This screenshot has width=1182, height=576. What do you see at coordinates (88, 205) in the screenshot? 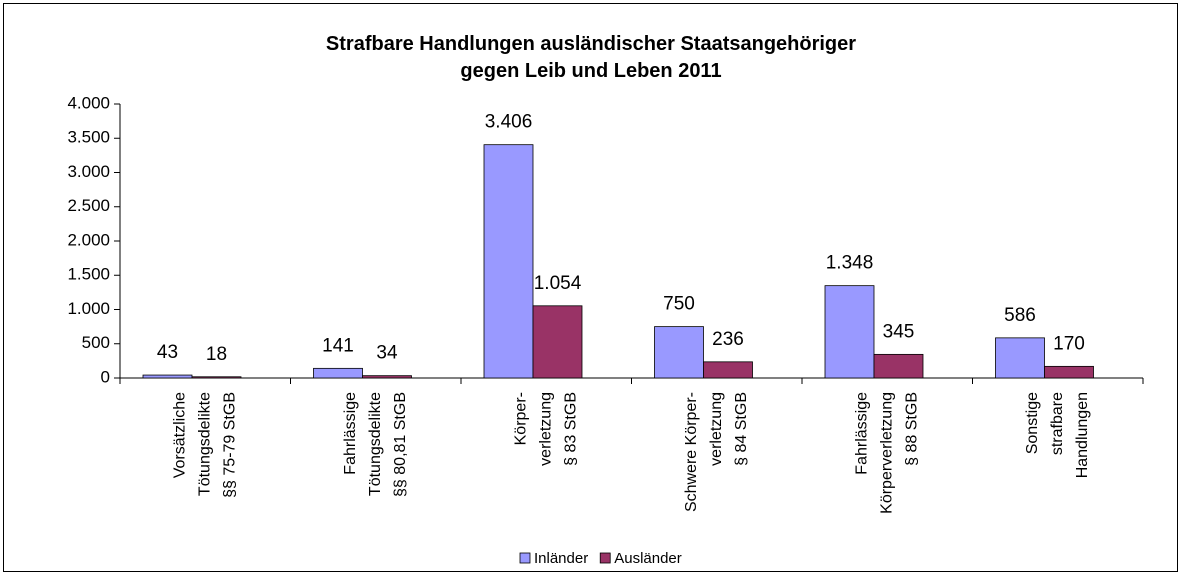
I see `y-tick-label: 2.500` at bounding box center [88, 205].